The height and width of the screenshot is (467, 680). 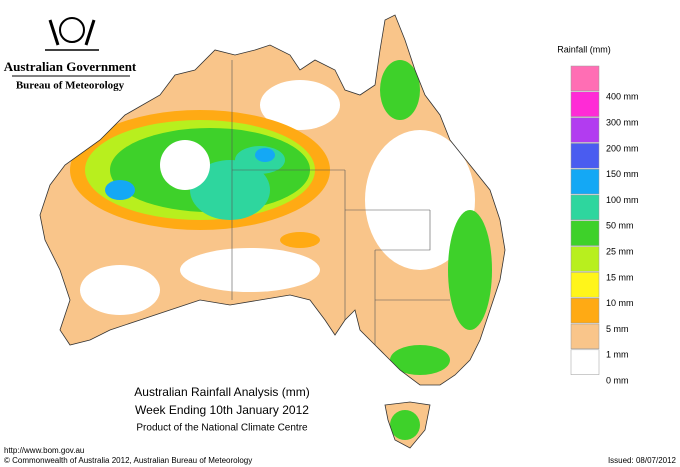 I want to click on map-title: Australian Rainfall Analysis (mm), so click(x=221, y=392).